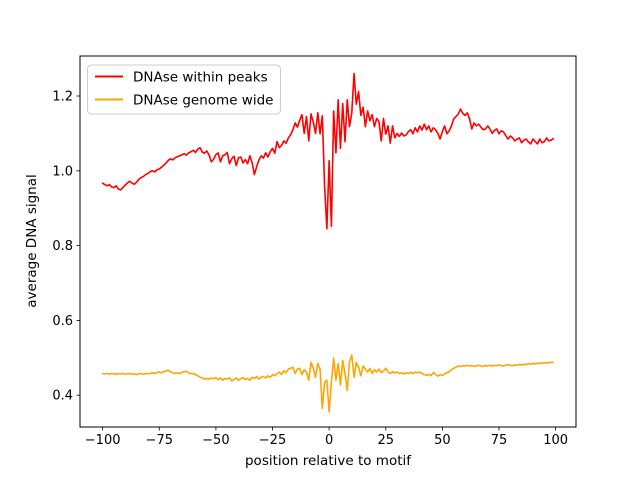 Image resolution: width=640 pixels, height=480 pixels. What do you see at coordinates (200, 78) in the screenshot?
I see `legend-label-within-peaks: DNAse within peaks` at bounding box center [200, 78].